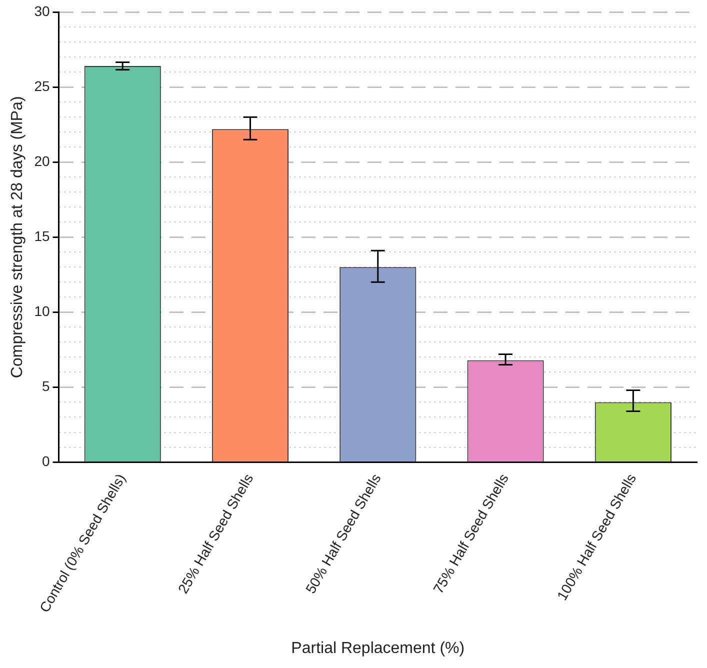 The width and height of the screenshot is (707, 668). What do you see at coordinates (42, 236) in the screenshot?
I see `y-tick-label: 15` at bounding box center [42, 236].